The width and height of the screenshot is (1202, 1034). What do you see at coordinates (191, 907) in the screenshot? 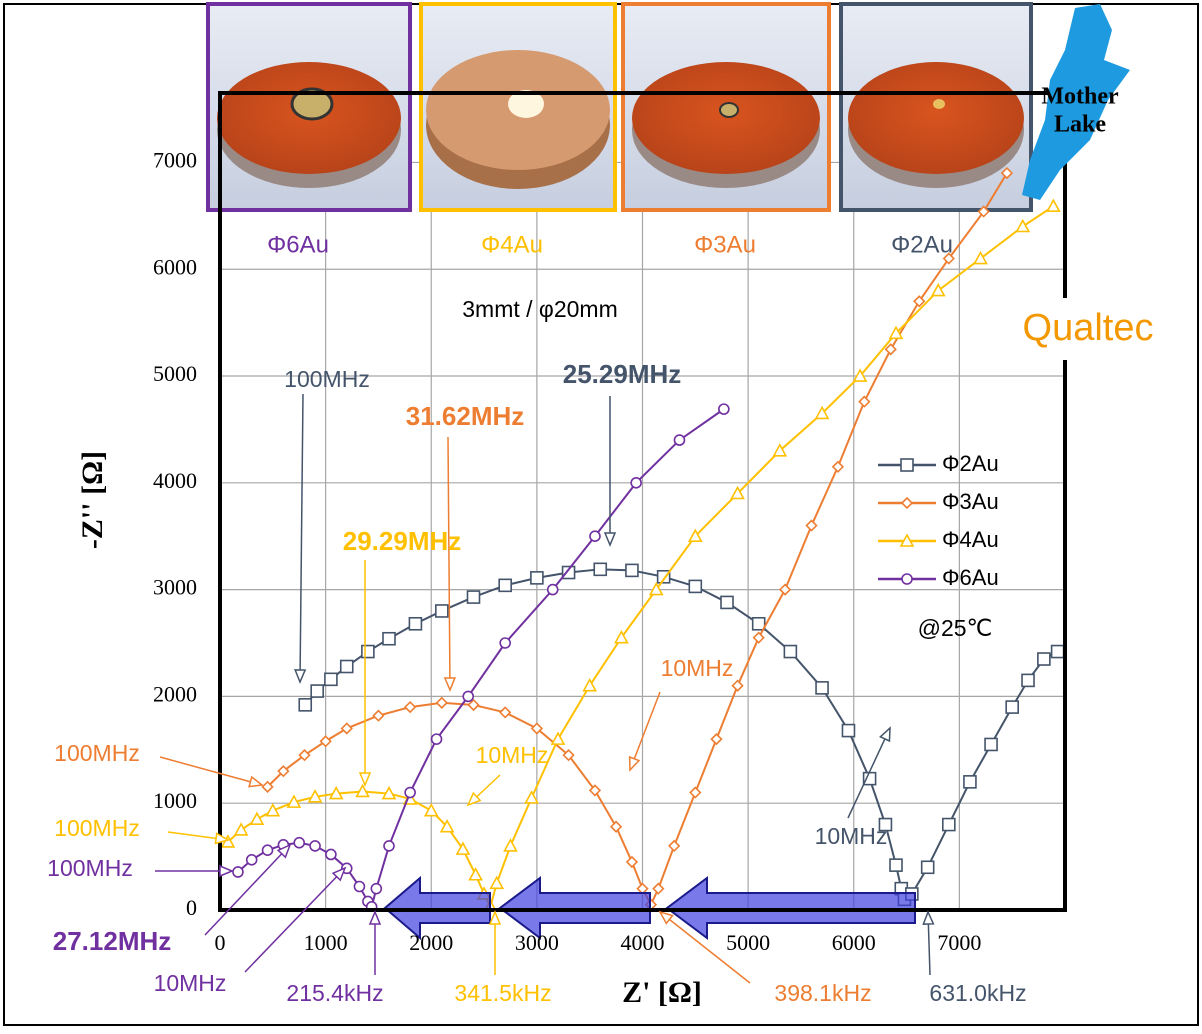
I see `y-tick-label: 0` at bounding box center [191, 907].